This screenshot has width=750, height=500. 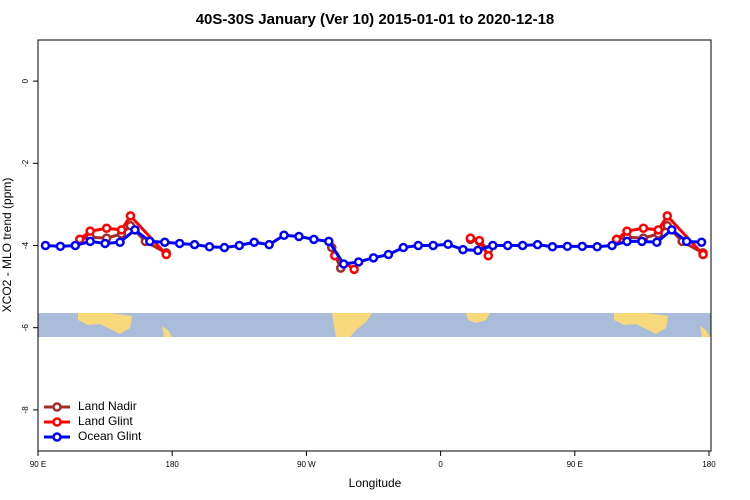 What do you see at coordinates (25, 410) in the screenshot?
I see `y-tick-label: -8` at bounding box center [25, 410].